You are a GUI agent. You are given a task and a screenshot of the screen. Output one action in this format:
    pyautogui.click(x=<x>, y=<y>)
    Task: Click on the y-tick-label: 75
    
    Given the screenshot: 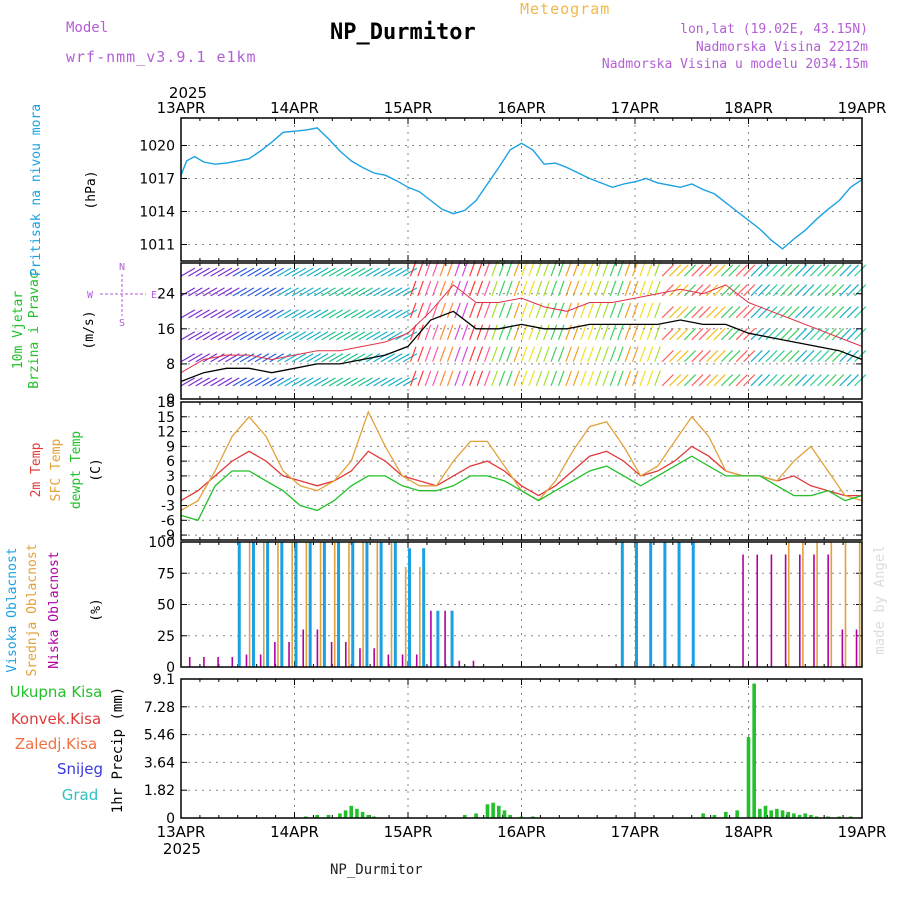 What is the action you would take?
    pyautogui.click(x=166, y=574)
    